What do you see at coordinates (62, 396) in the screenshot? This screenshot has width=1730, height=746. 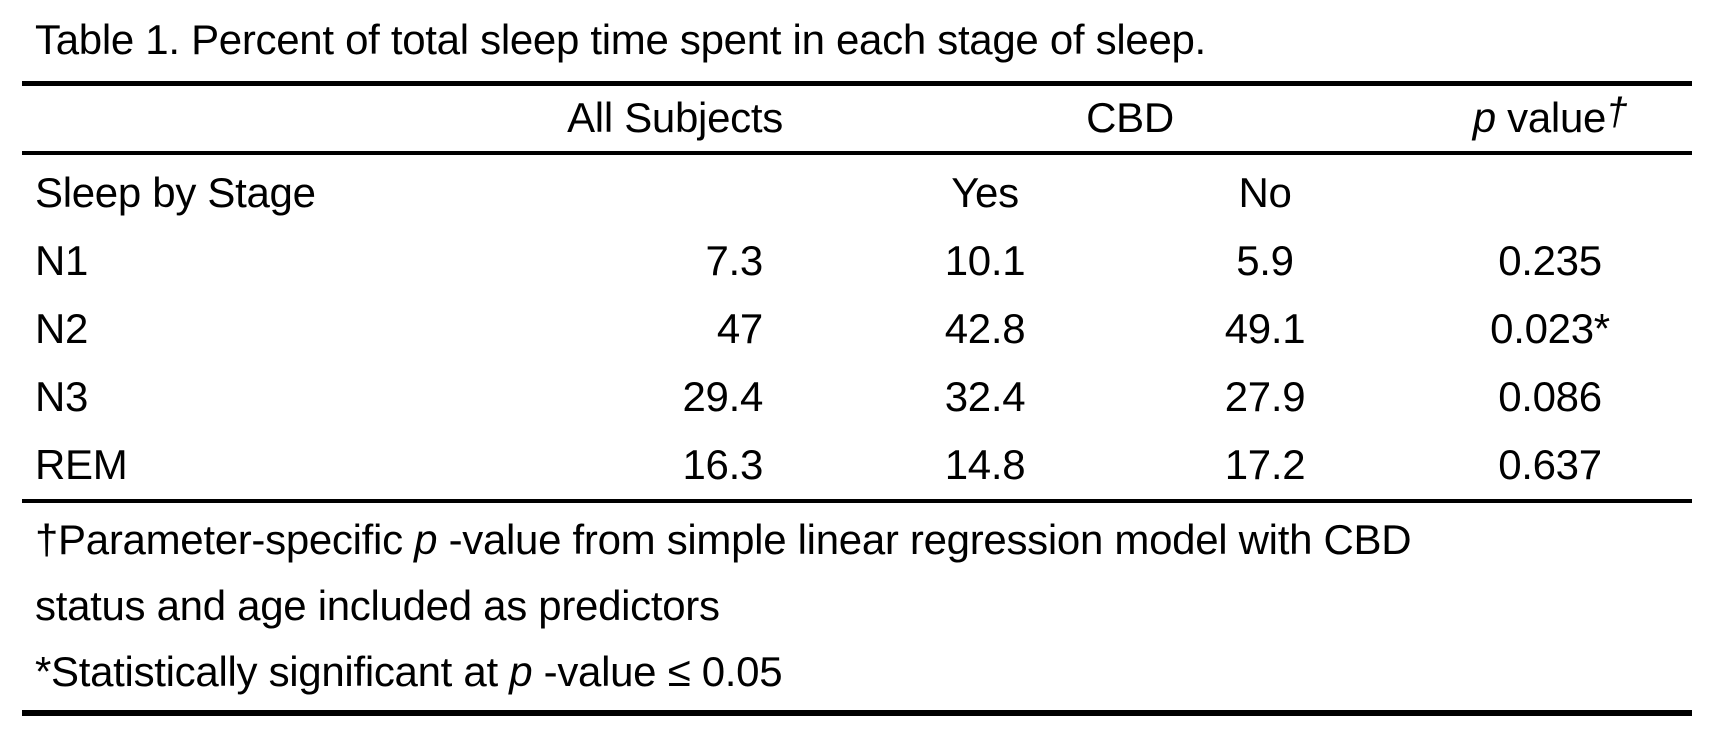 I see `stage-cell: N3` at bounding box center [62, 396].